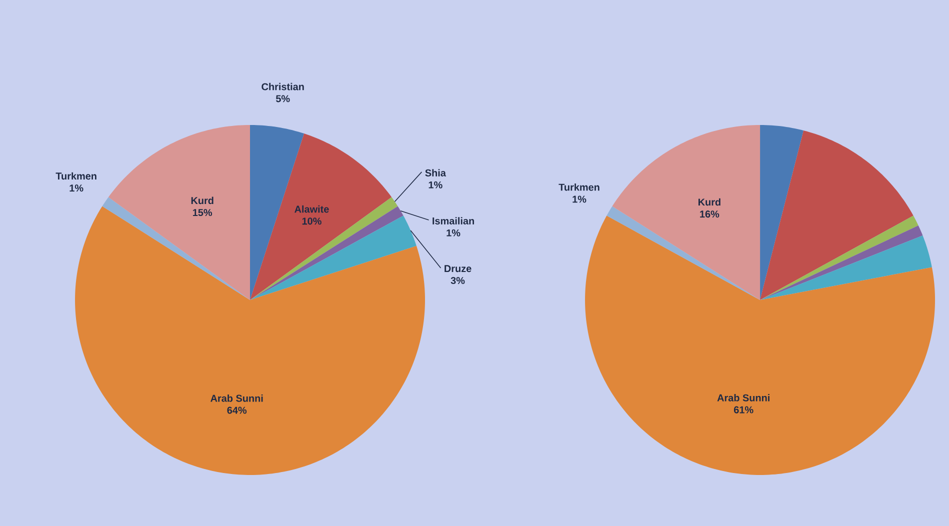 The image size is (949, 526). I want to click on data-label: 5%, so click(283, 98).